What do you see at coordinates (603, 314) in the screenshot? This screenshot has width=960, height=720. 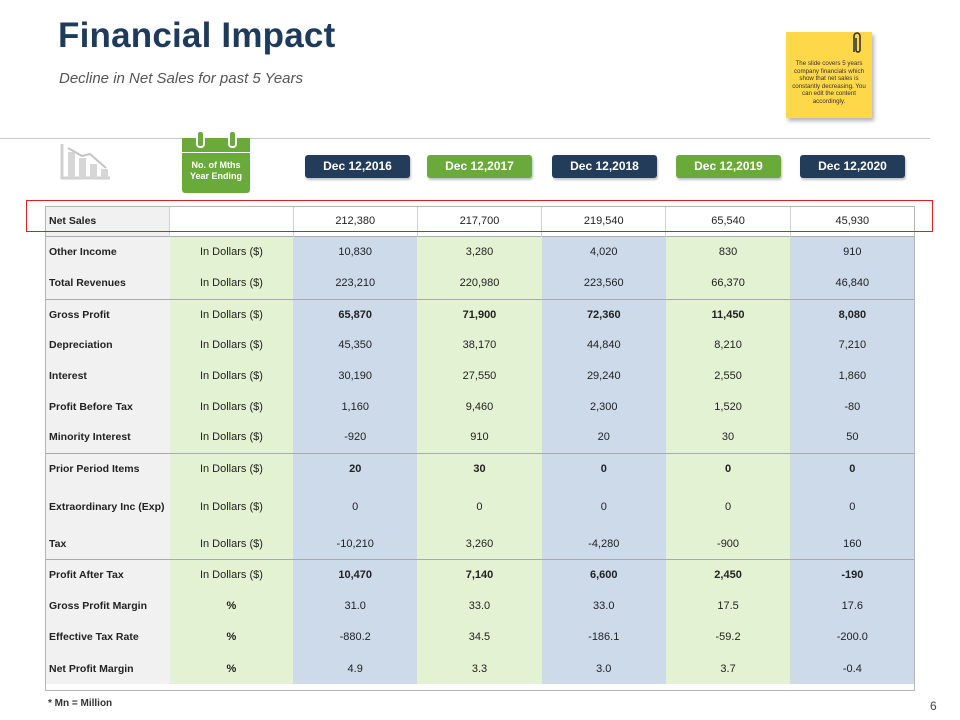 I see `cell-value: 72,360` at bounding box center [603, 314].